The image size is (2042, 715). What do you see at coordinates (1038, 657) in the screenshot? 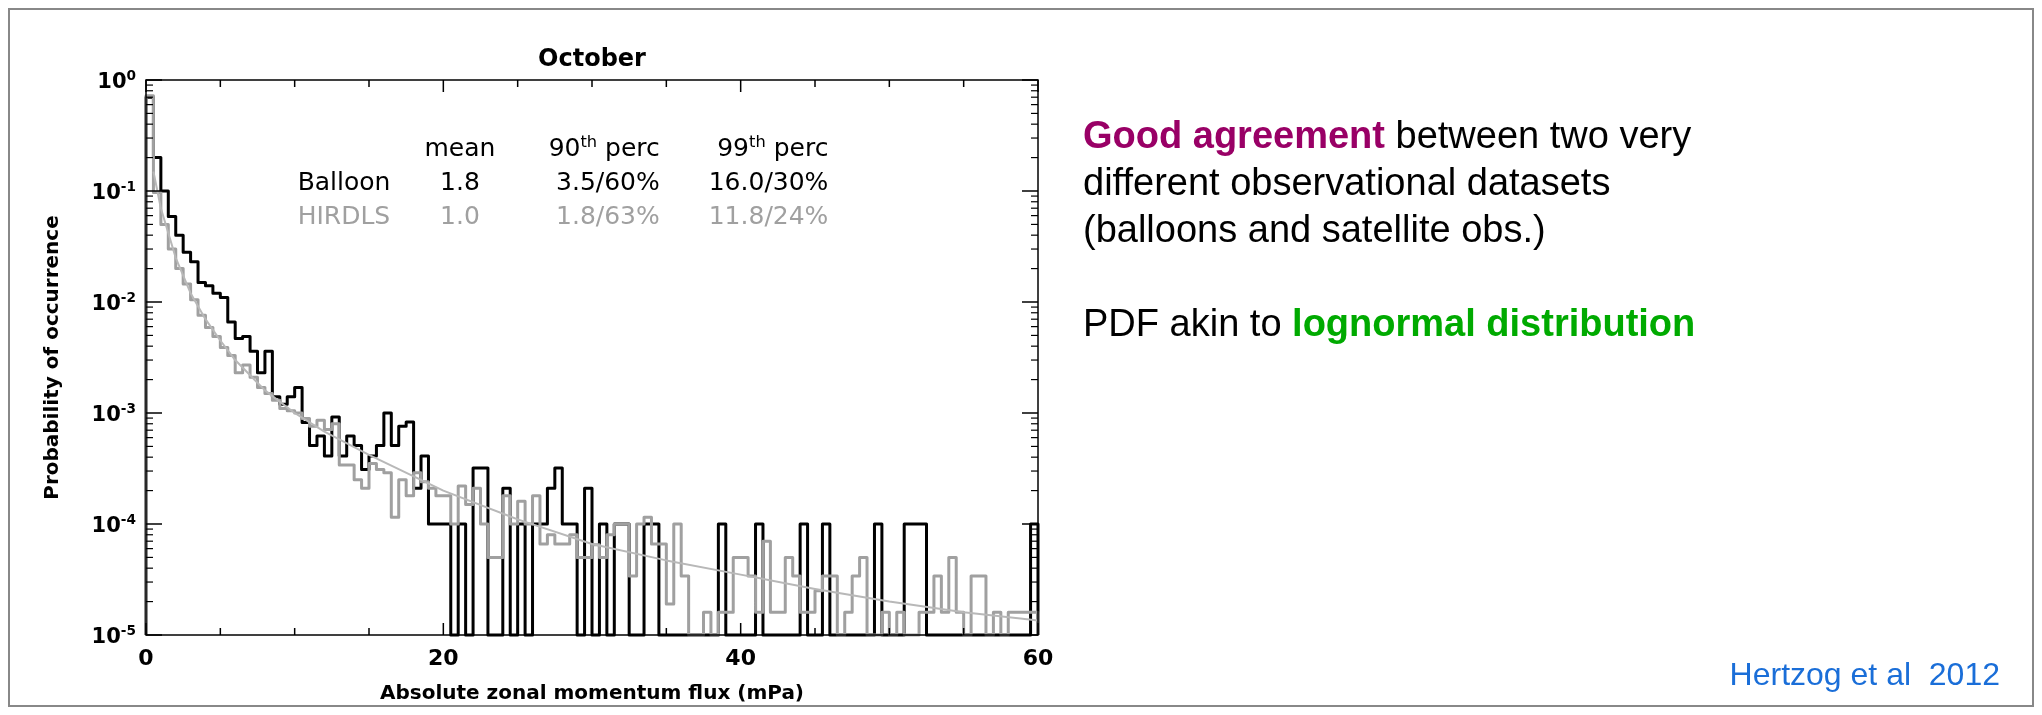
I see `x-tick-label: 60` at bounding box center [1038, 657].